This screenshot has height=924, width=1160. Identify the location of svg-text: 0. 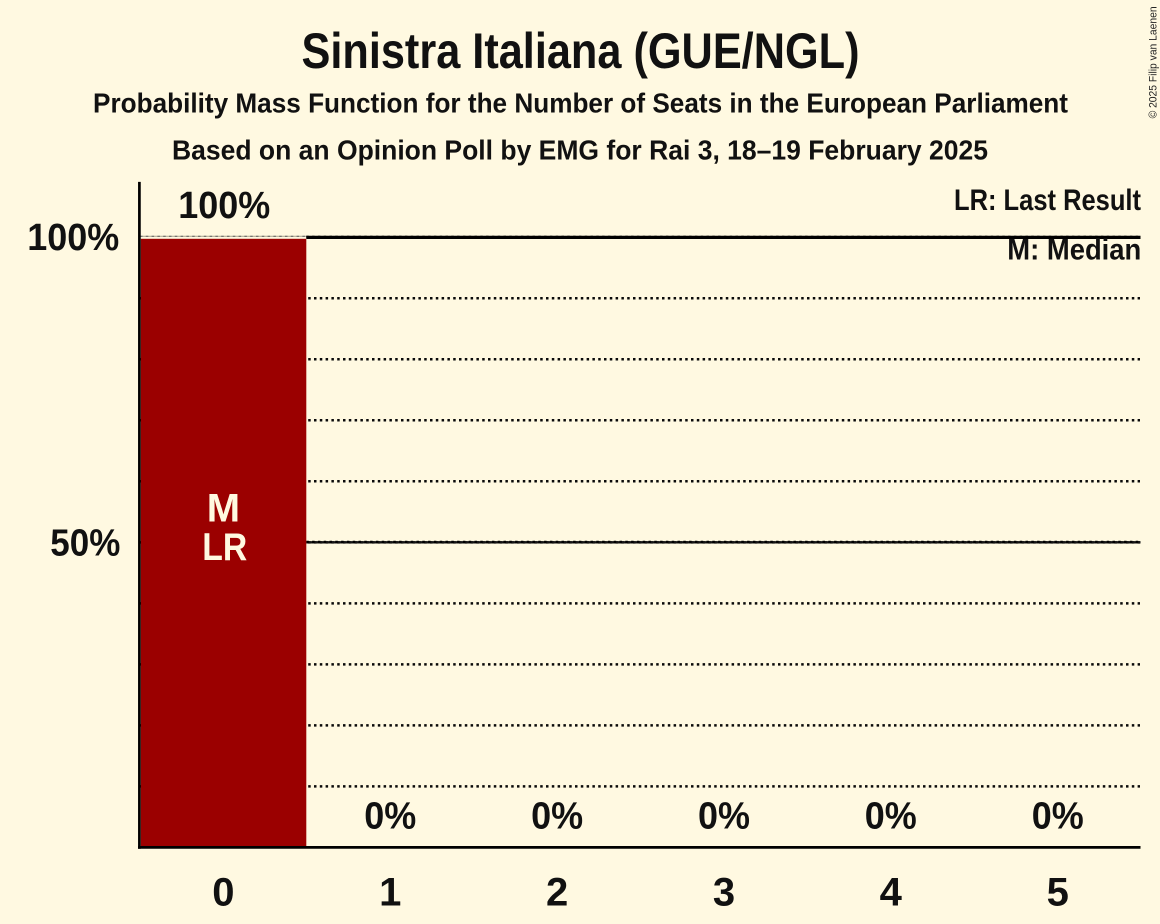
(223, 892).